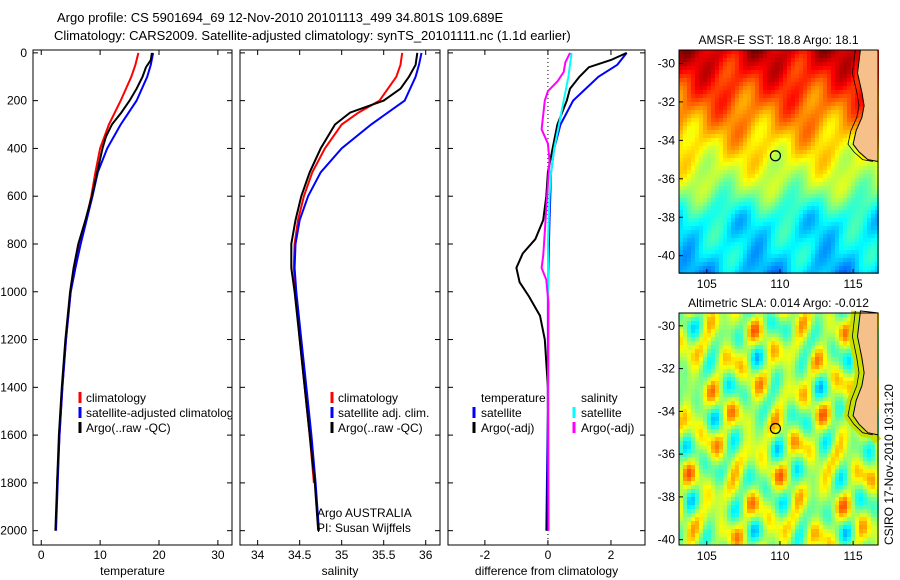  I want to click on legend-entry: satellite adj. clim., so click(383, 413).